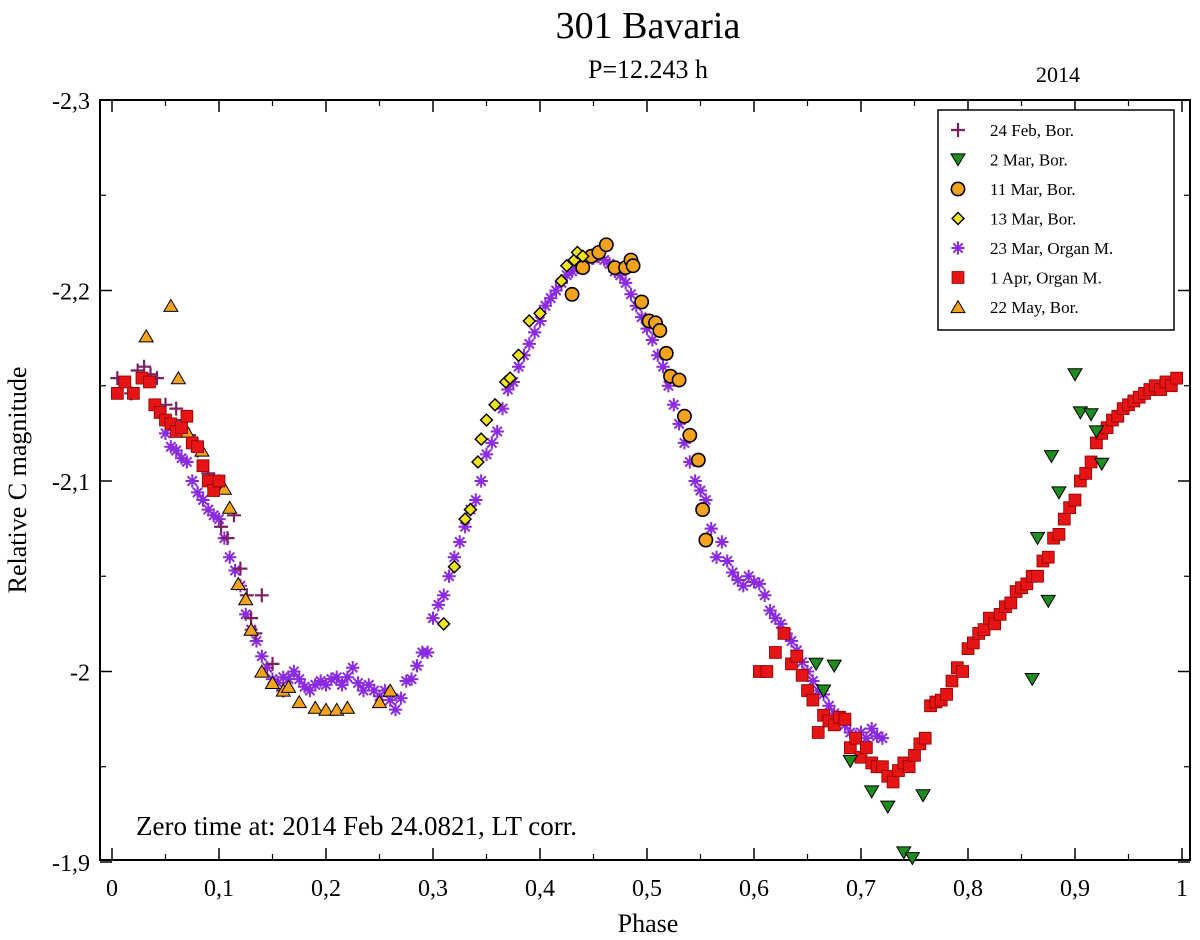 The width and height of the screenshot is (1200, 940). I want to click on series-diamond, so click(513, 438).